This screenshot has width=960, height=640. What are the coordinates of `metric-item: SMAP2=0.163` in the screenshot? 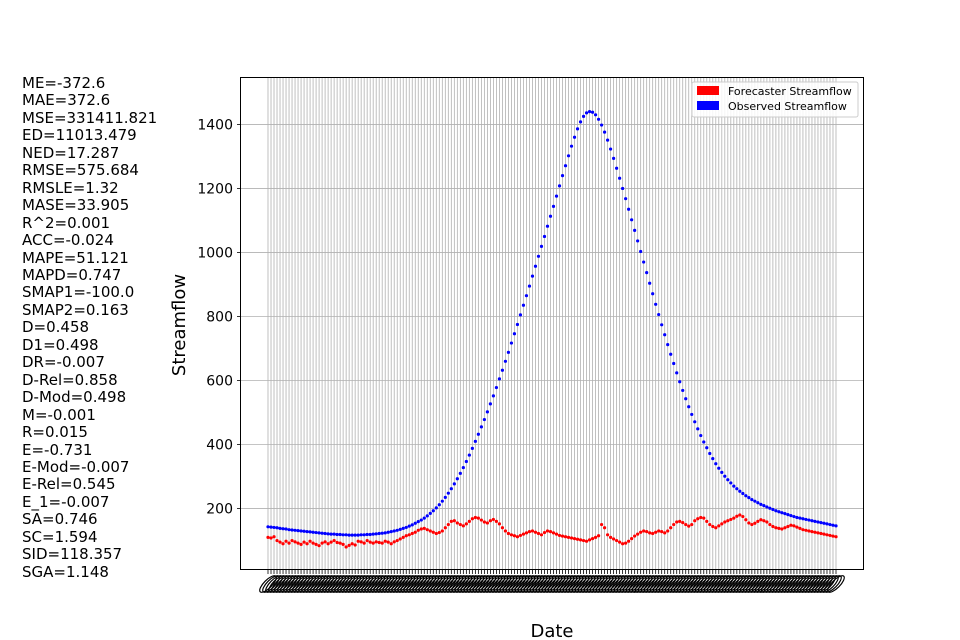 It's located at (75, 309).